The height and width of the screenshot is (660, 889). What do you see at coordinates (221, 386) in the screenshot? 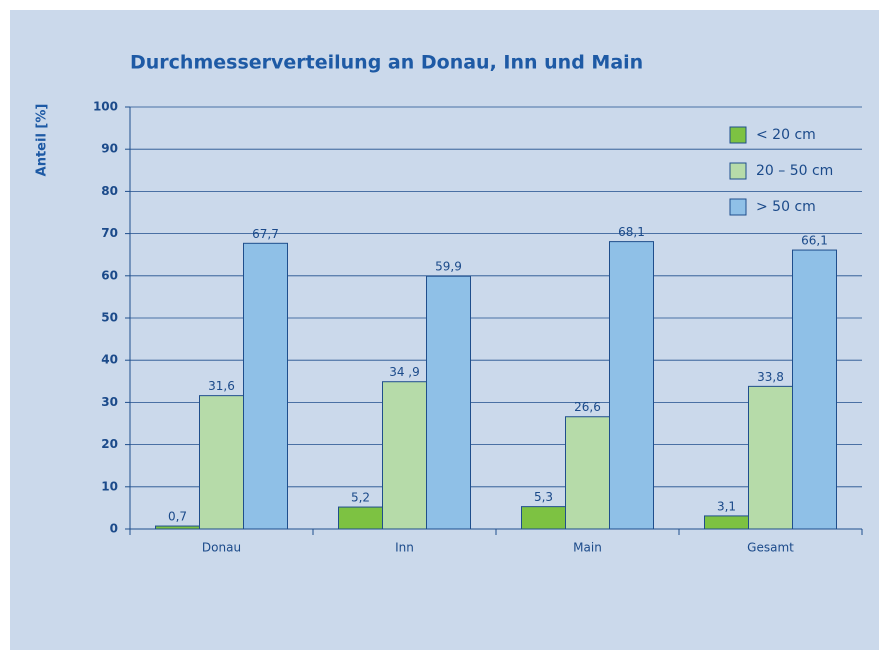
I see `data-label: 31,6` at bounding box center [221, 386].